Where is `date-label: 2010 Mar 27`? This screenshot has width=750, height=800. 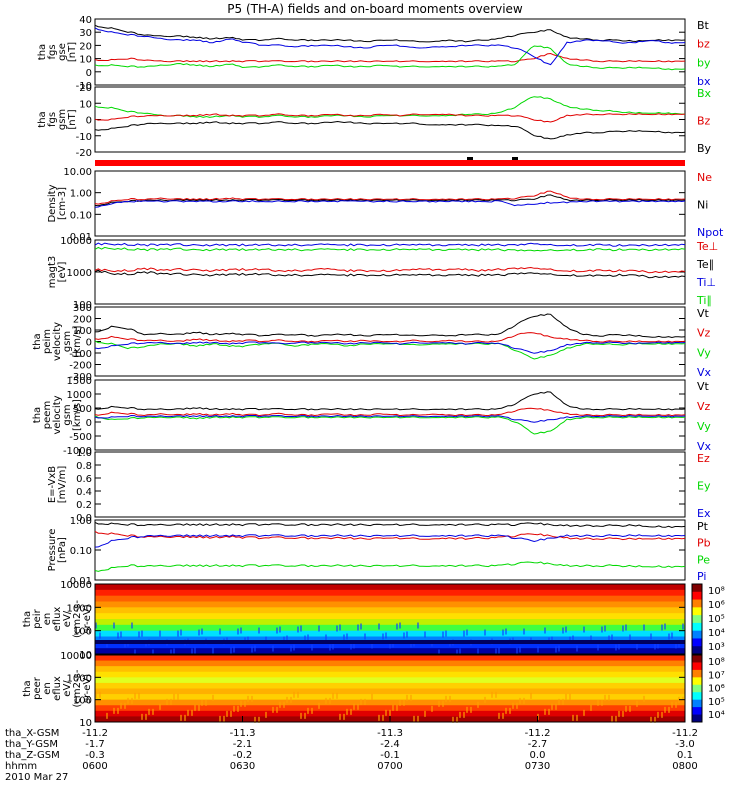
date-label: 2010 Mar 27 is located at coordinates (36, 777).